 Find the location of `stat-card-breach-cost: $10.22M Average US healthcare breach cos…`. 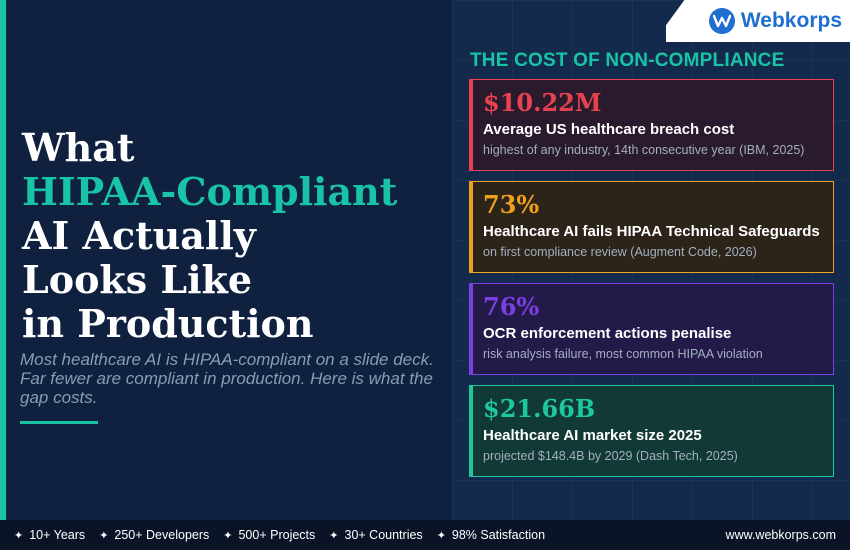

stat-card-breach-cost: $10.22M Average US healthcare breach cos… is located at coordinates (651, 125).